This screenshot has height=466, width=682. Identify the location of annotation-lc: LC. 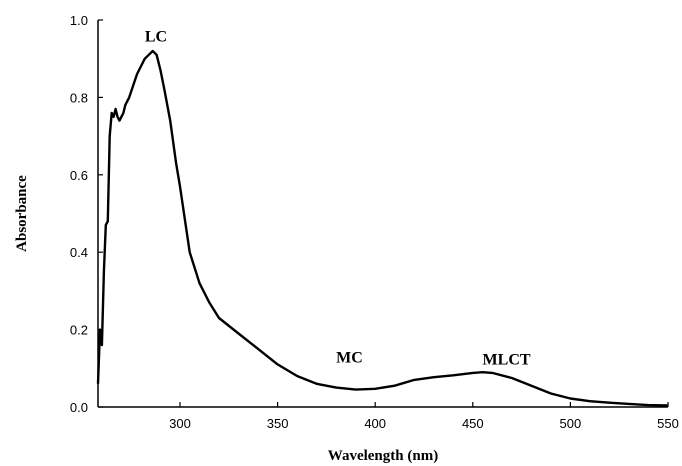
(156, 36).